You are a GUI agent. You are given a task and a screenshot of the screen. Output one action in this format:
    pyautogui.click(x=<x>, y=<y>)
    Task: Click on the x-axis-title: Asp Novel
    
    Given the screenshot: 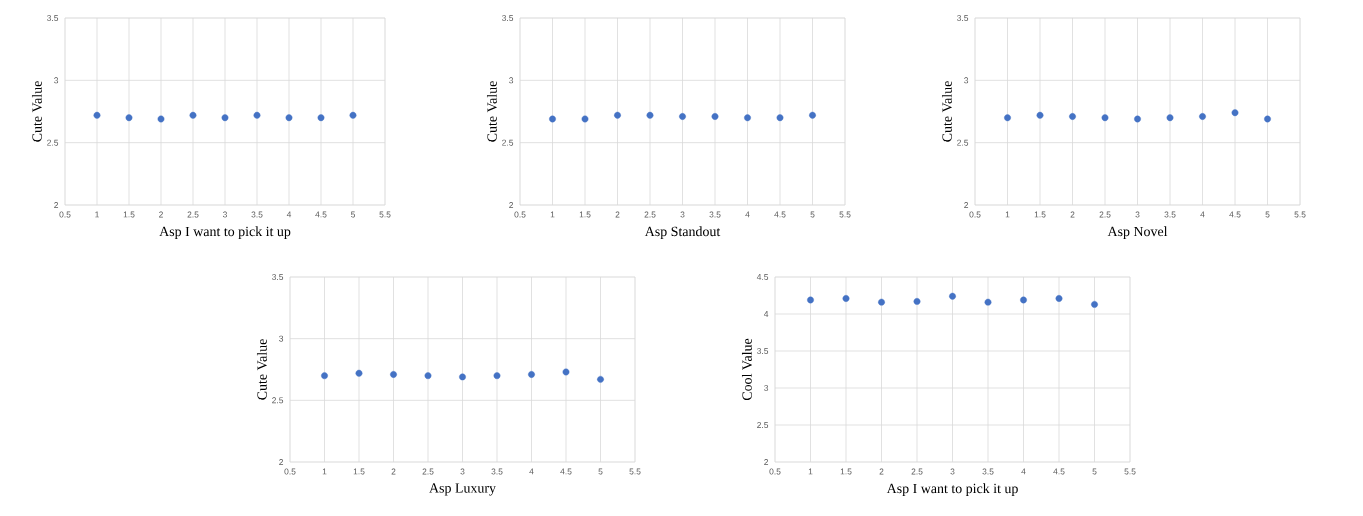 What is the action you would take?
    pyautogui.click(x=1137, y=232)
    